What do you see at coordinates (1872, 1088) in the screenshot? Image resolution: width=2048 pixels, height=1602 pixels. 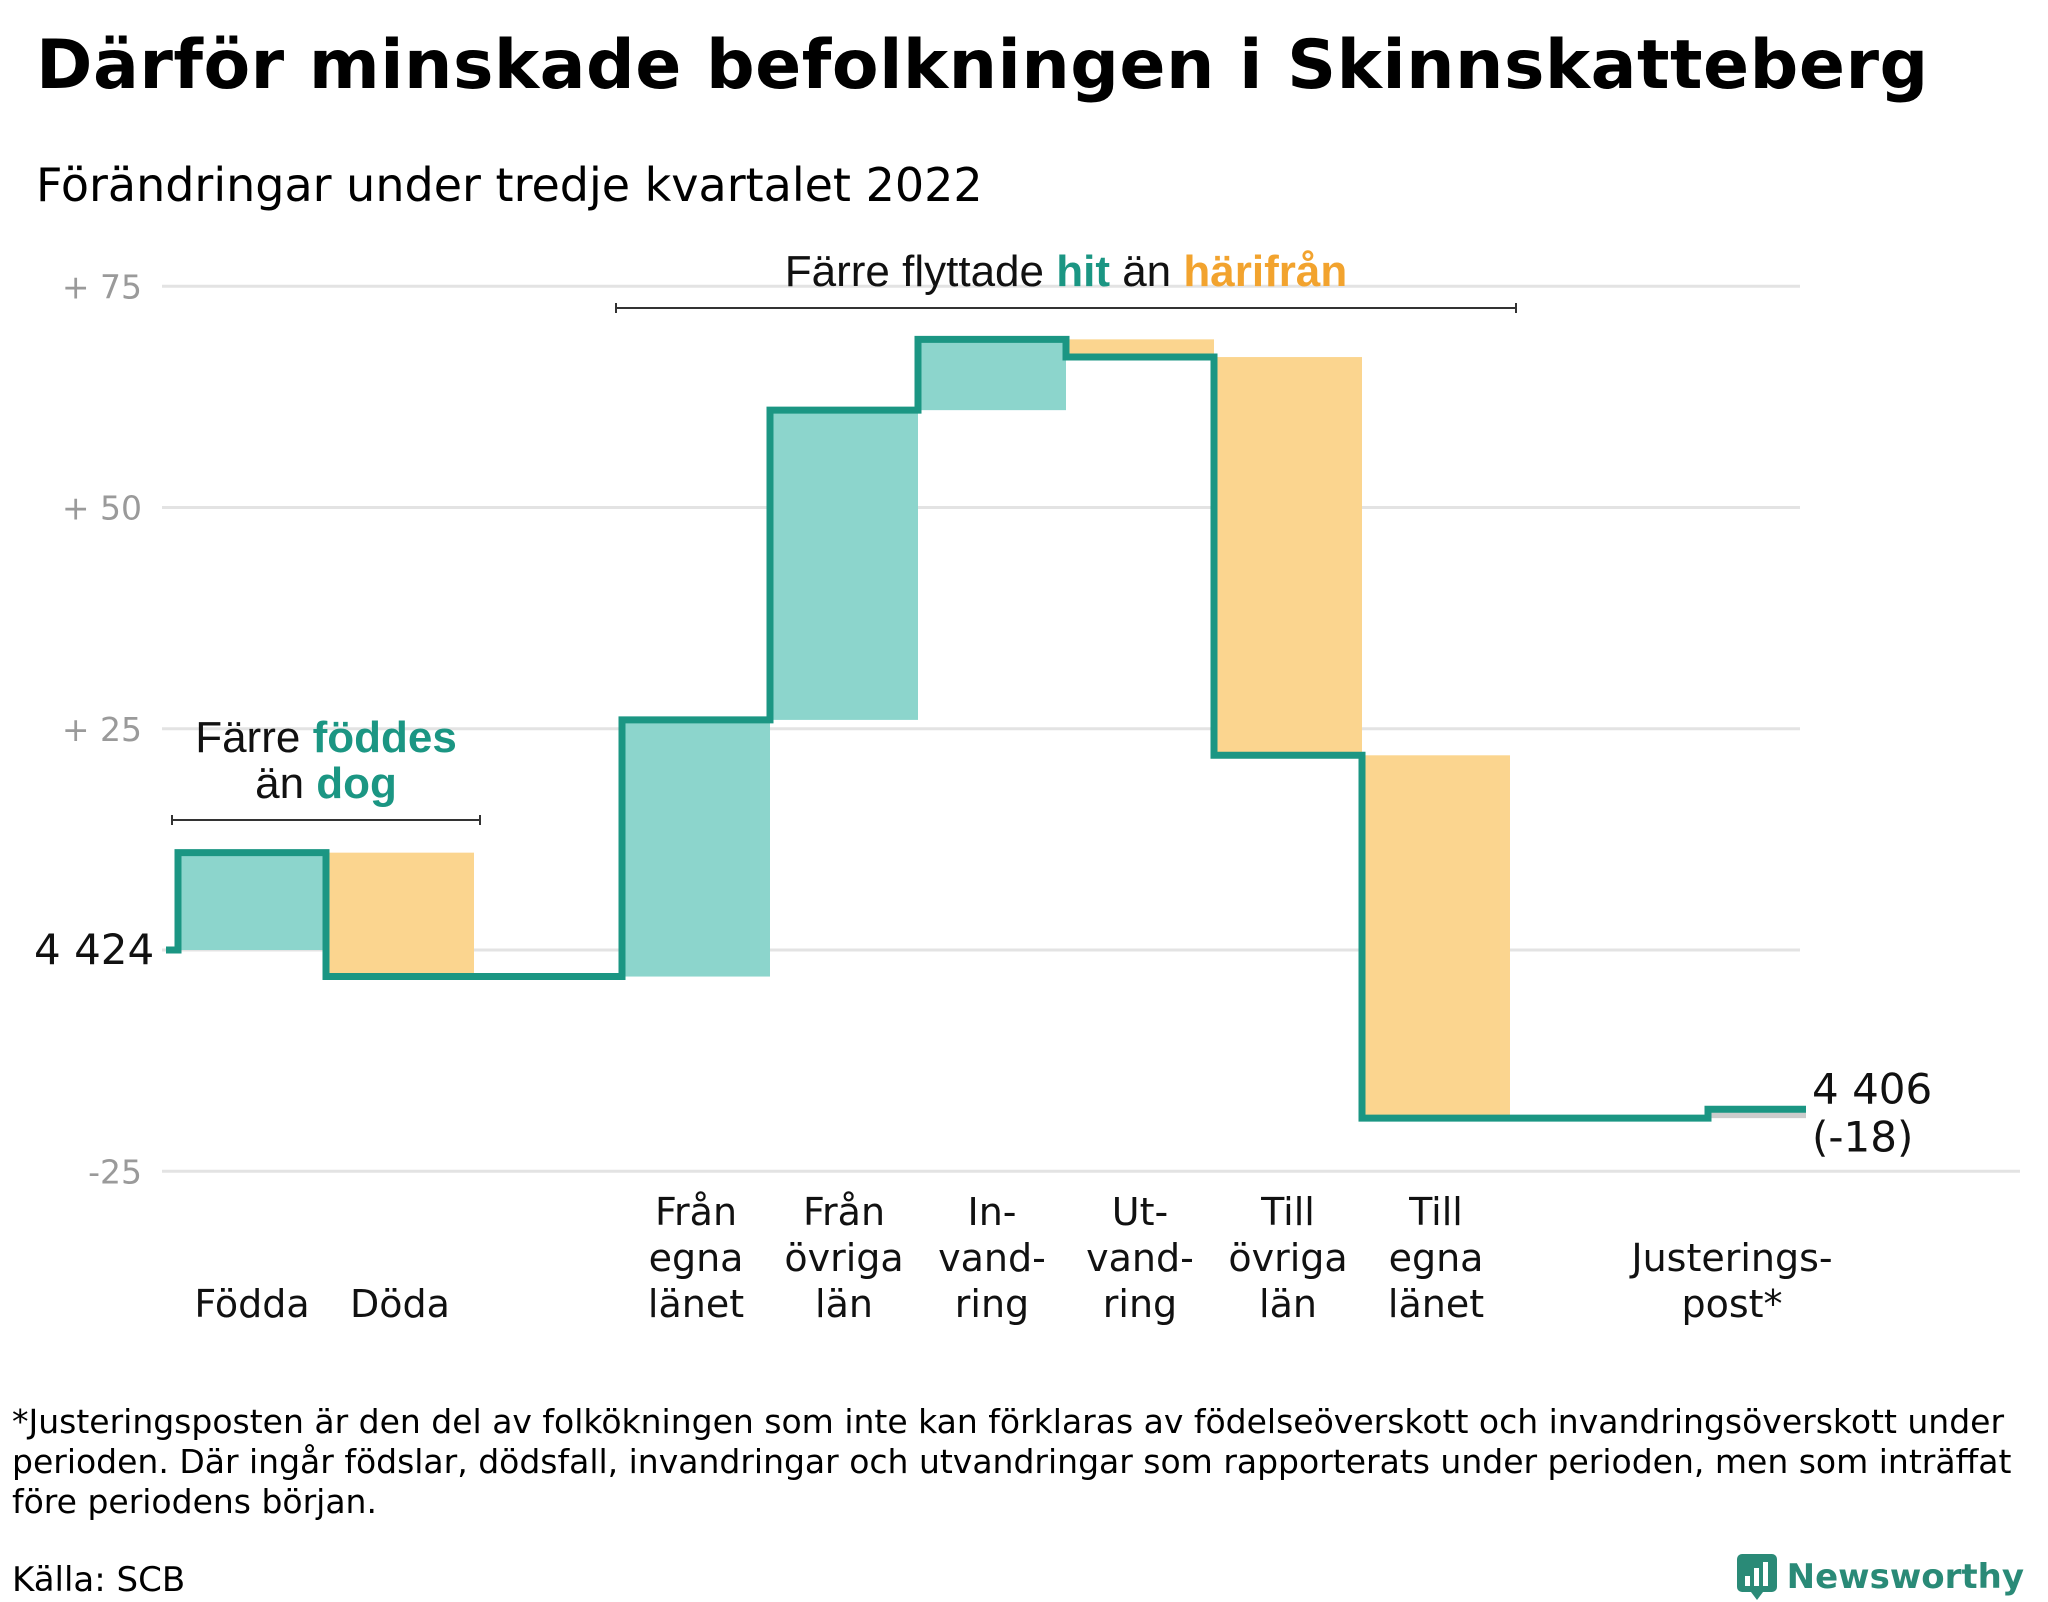 I see `end-value-label: 4 406` at bounding box center [1872, 1088].